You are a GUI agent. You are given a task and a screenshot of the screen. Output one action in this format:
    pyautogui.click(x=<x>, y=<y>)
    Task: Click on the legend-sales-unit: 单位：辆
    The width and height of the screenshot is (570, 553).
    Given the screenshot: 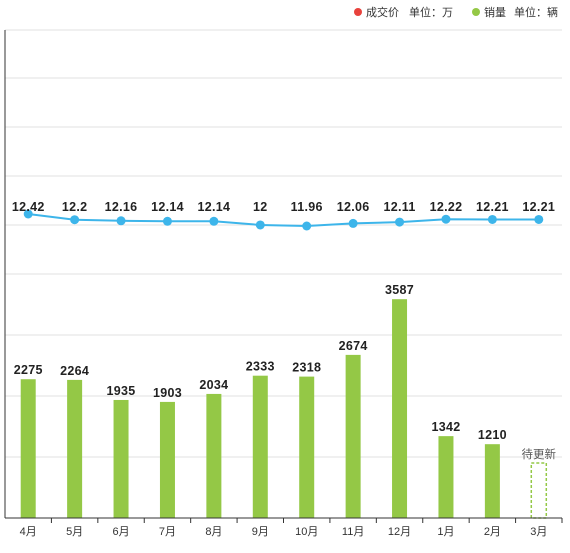 What is the action you would take?
    pyautogui.click(x=536, y=12)
    